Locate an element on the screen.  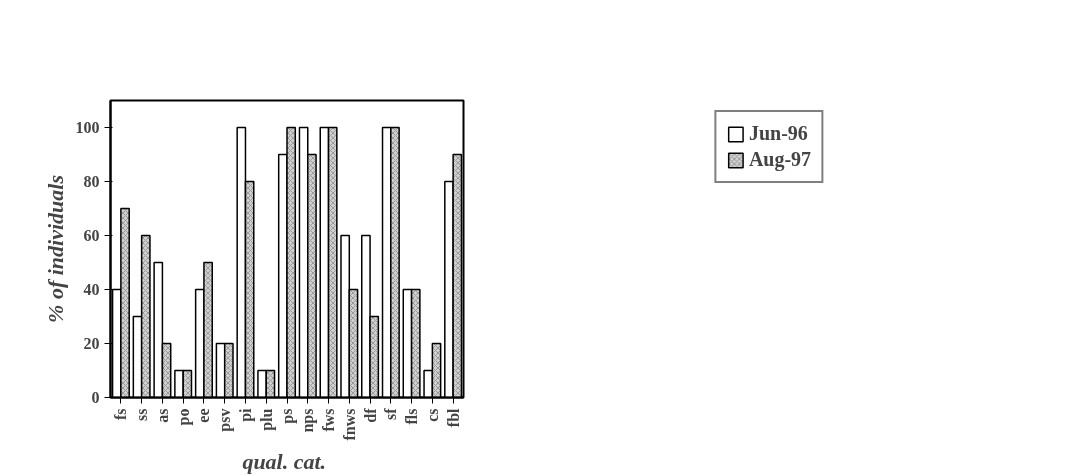
x-tick-label: fws is located at coordinates (329, 420).